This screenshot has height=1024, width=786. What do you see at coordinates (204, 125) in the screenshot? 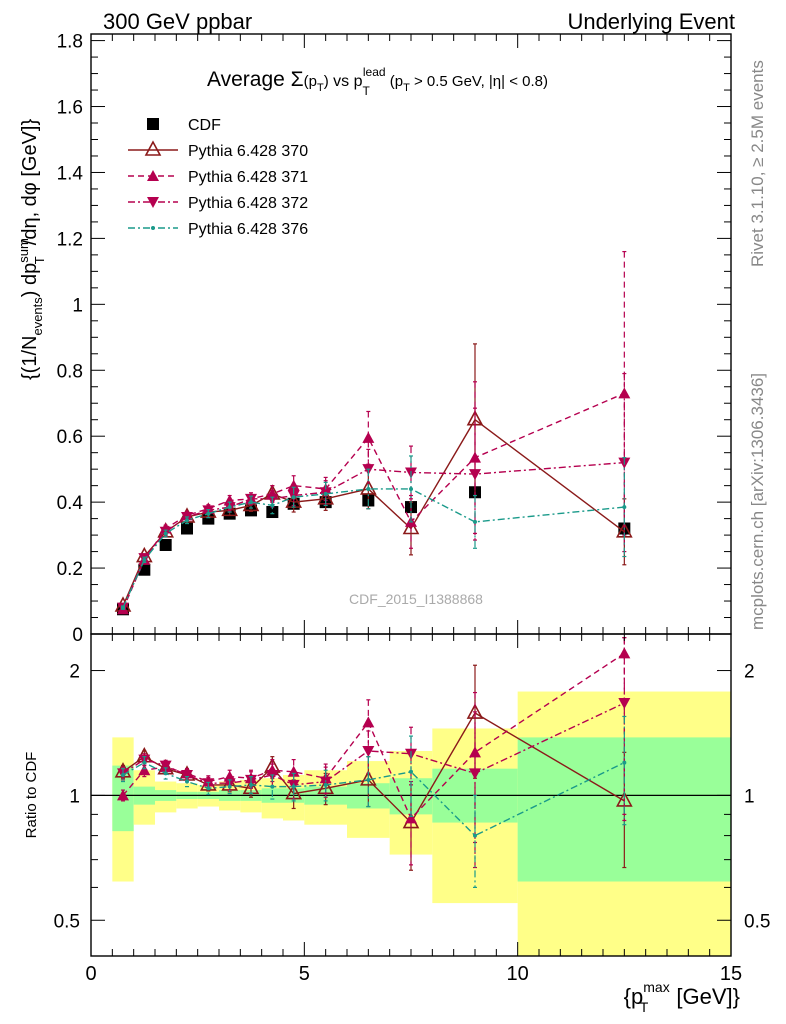
I see `legend-label: CDF` at bounding box center [204, 125].